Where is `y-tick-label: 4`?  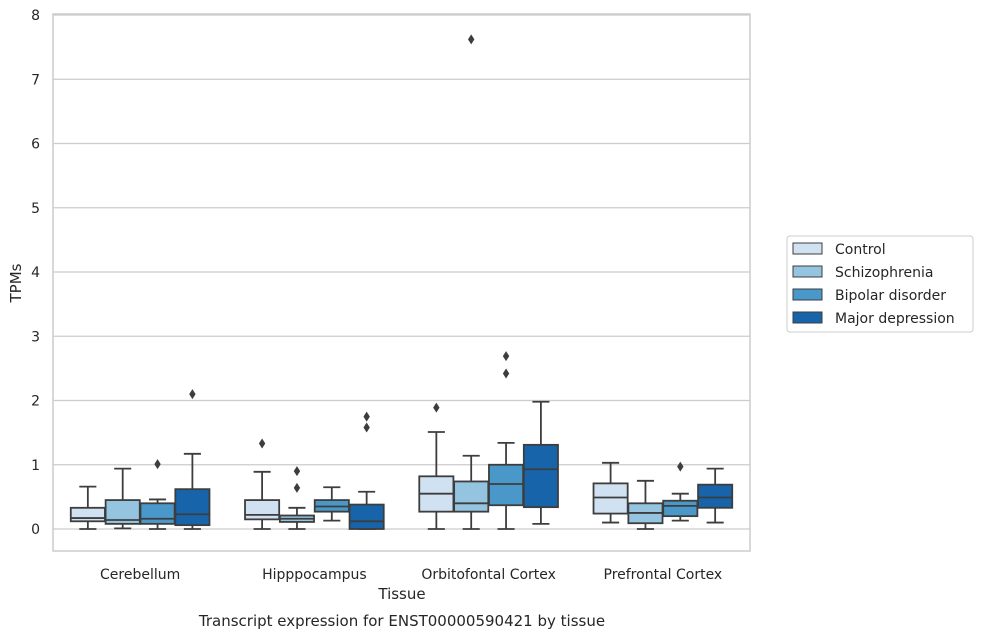 y-tick-label: 4 is located at coordinates (35, 273).